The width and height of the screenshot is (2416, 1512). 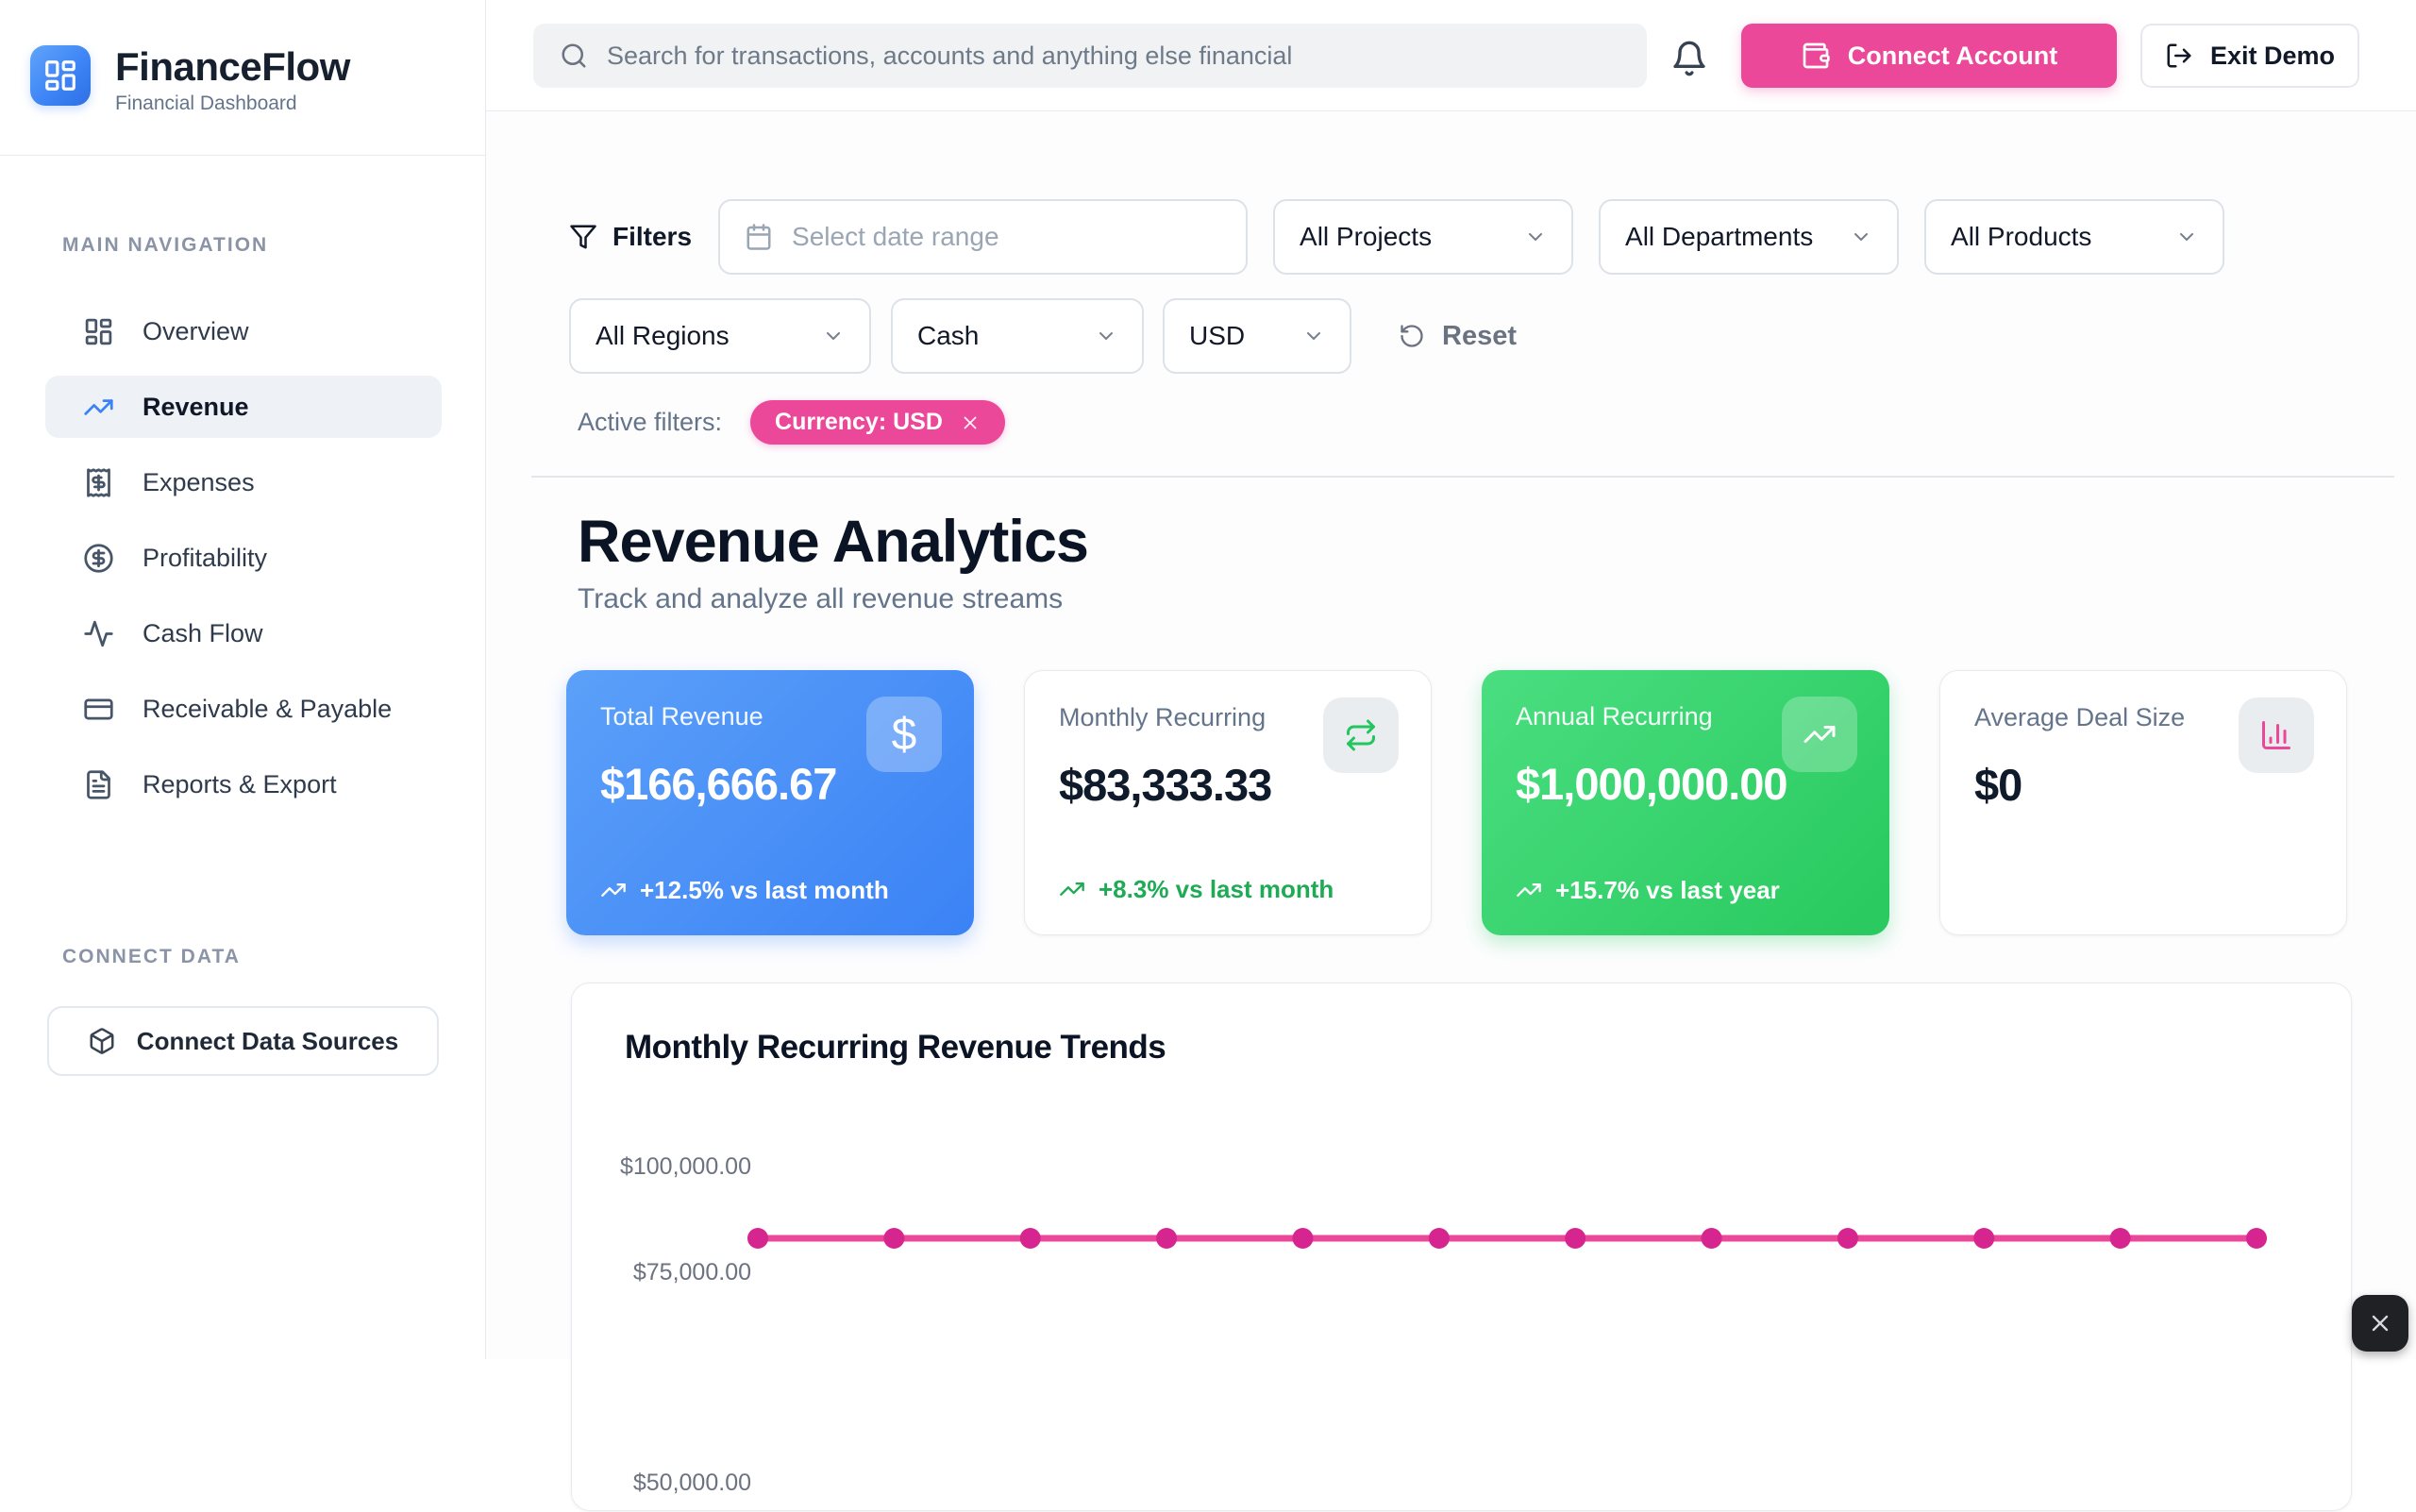 I want to click on connect-section-heading: CONNECT DATA, so click(x=151, y=956).